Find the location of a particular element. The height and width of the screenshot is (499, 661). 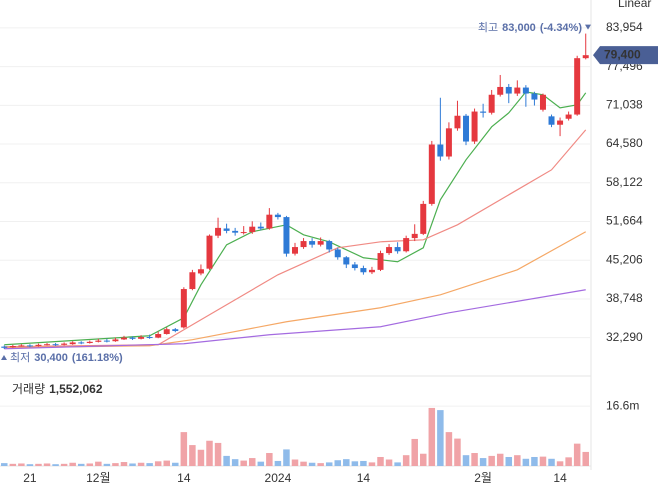

high-prefix: 최고 is located at coordinates (488, 27).